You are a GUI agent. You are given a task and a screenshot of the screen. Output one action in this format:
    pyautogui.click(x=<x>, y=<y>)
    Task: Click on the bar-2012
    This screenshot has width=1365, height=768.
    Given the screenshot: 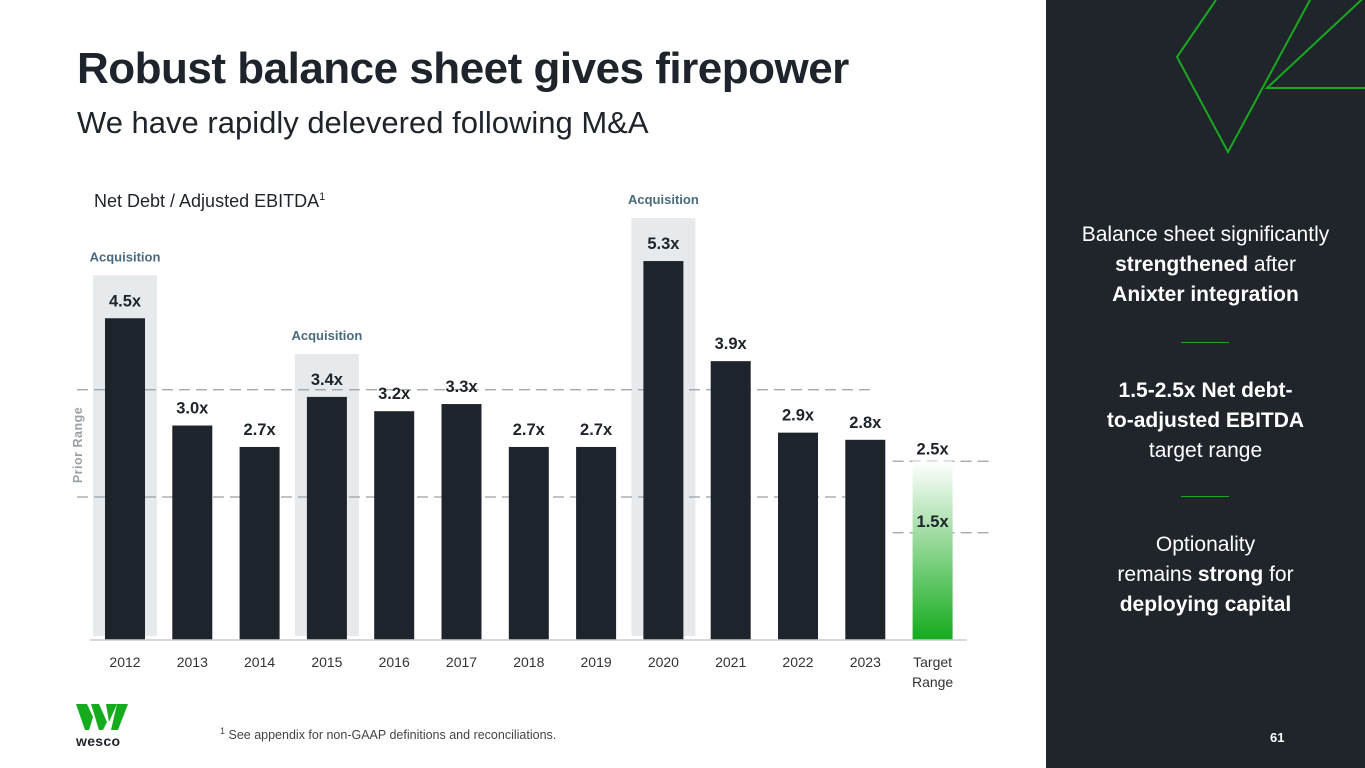 What is the action you would take?
    pyautogui.click(x=125, y=479)
    